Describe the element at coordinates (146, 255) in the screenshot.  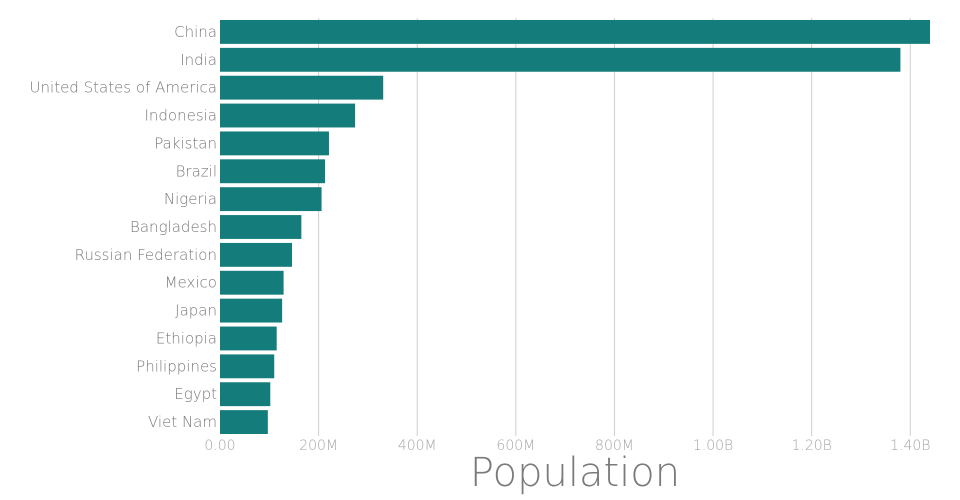
I see `category-label: Russian Federation` at that location.